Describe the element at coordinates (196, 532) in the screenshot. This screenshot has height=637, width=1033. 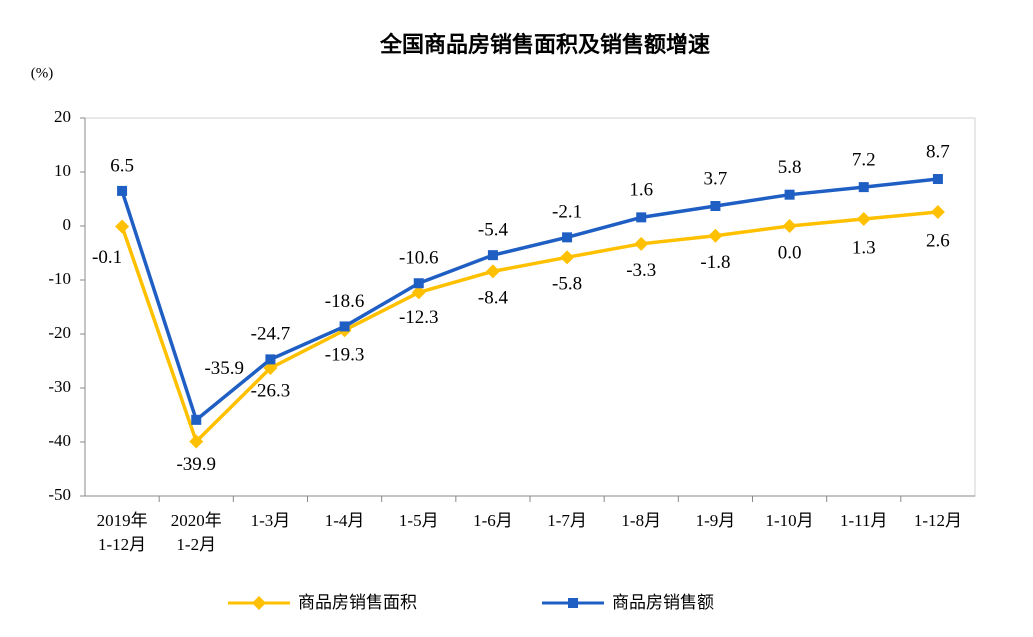
I see `x-tick-label: 2020年 1-2月` at that location.